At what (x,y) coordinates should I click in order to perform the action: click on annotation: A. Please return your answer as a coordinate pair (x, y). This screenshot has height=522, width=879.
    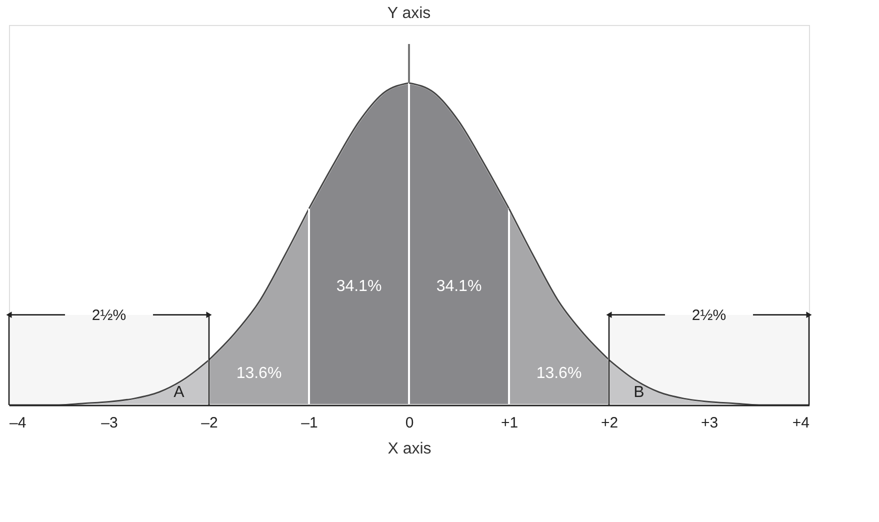
    Looking at the image, I should click on (179, 393).